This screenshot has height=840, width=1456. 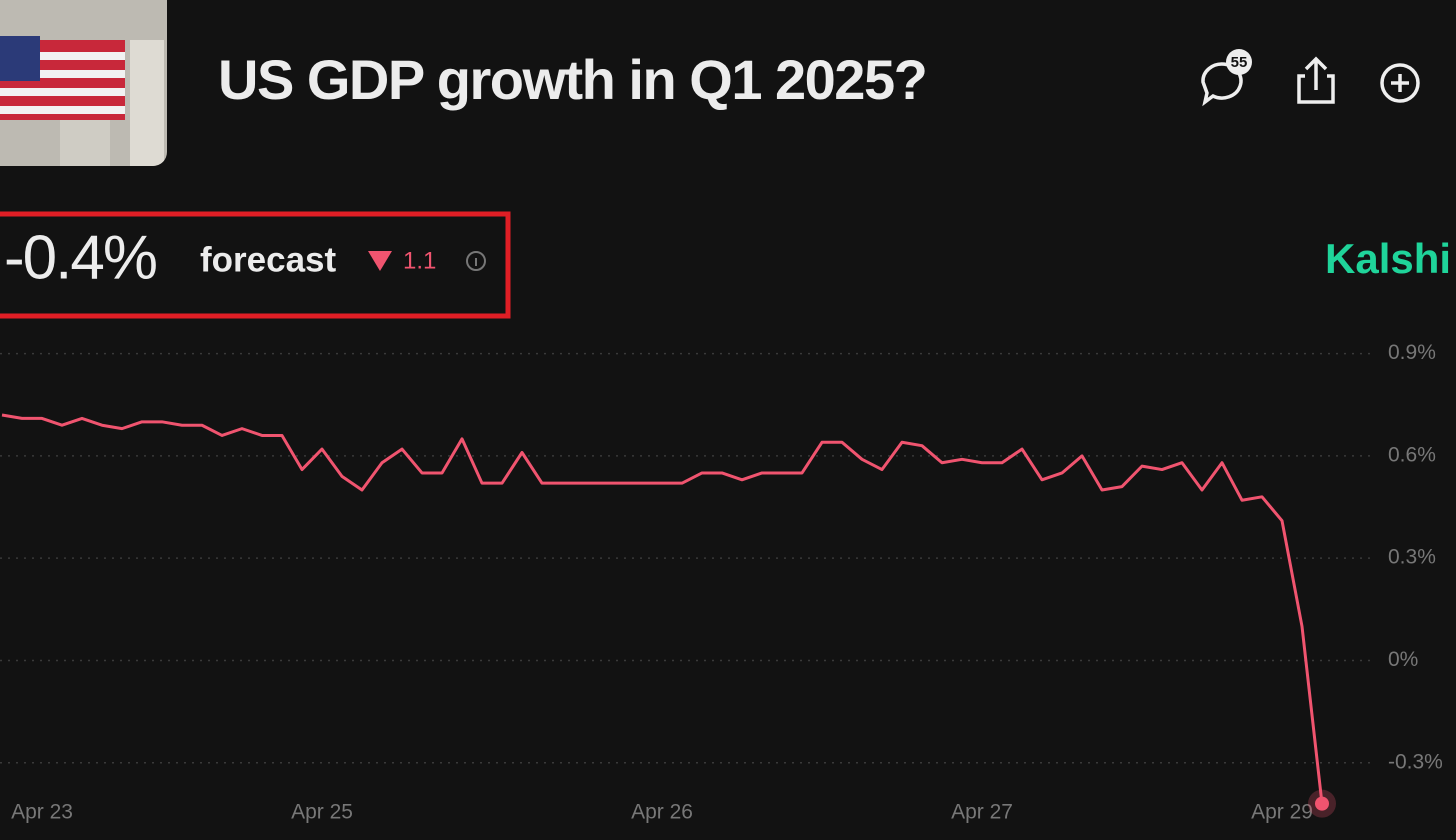 What do you see at coordinates (1403, 659) in the screenshot?
I see `y-tick-label: 0%` at bounding box center [1403, 659].